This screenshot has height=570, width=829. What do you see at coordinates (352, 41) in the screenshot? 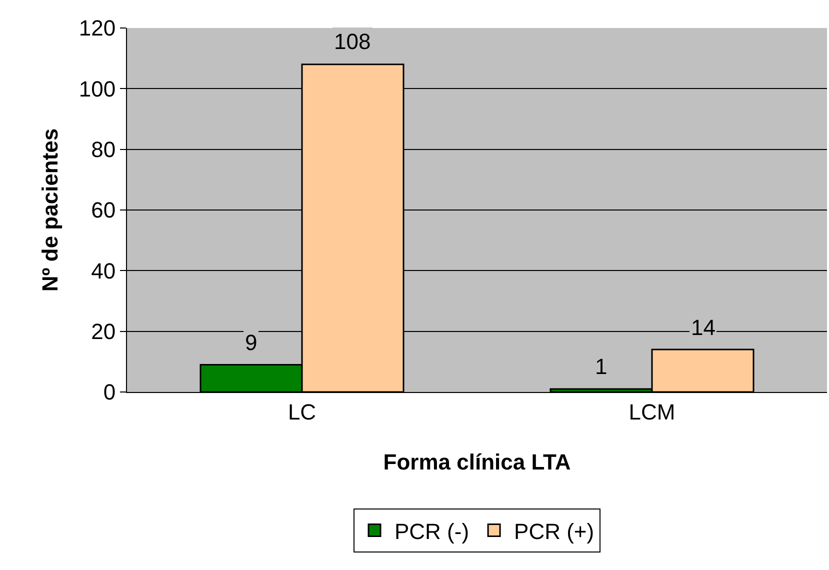
I see `data-label: 108` at bounding box center [352, 41].